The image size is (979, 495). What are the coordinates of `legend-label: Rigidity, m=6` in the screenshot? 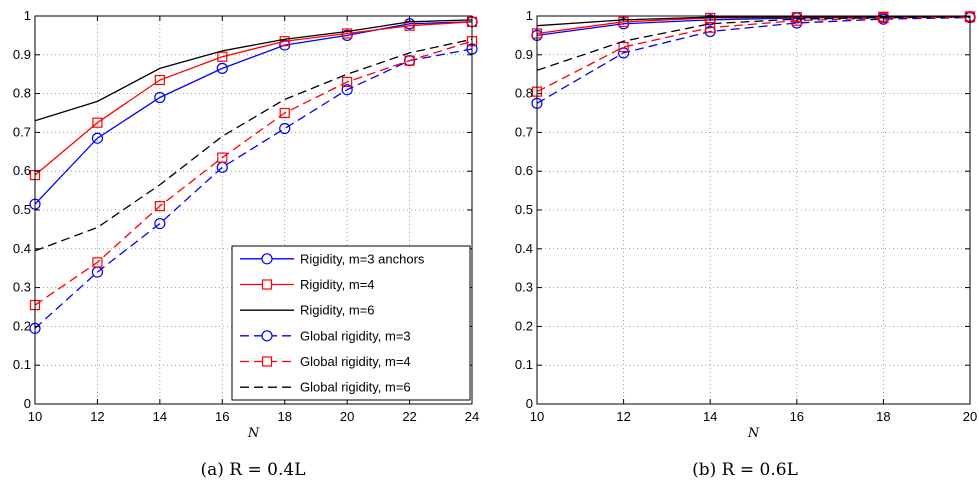 It's located at (337, 310).